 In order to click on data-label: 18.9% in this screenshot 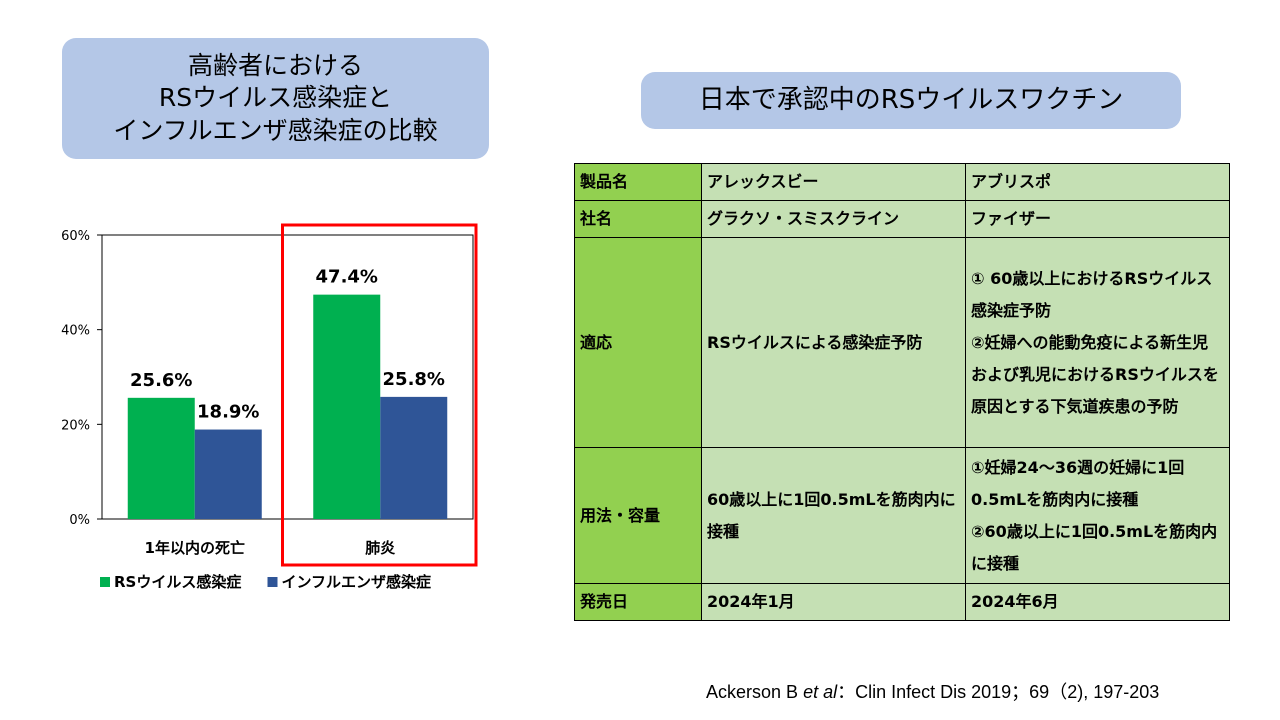, I will do `click(228, 412)`.